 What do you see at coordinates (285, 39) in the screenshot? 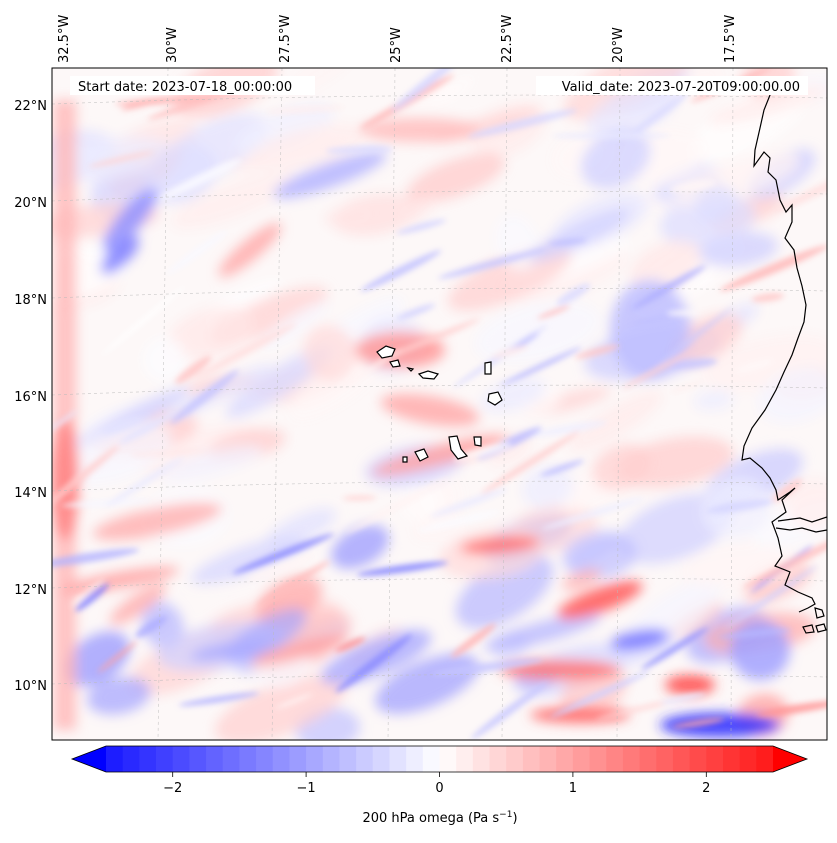
I see `lon-label-27.5w: 27.5°W` at bounding box center [285, 39].